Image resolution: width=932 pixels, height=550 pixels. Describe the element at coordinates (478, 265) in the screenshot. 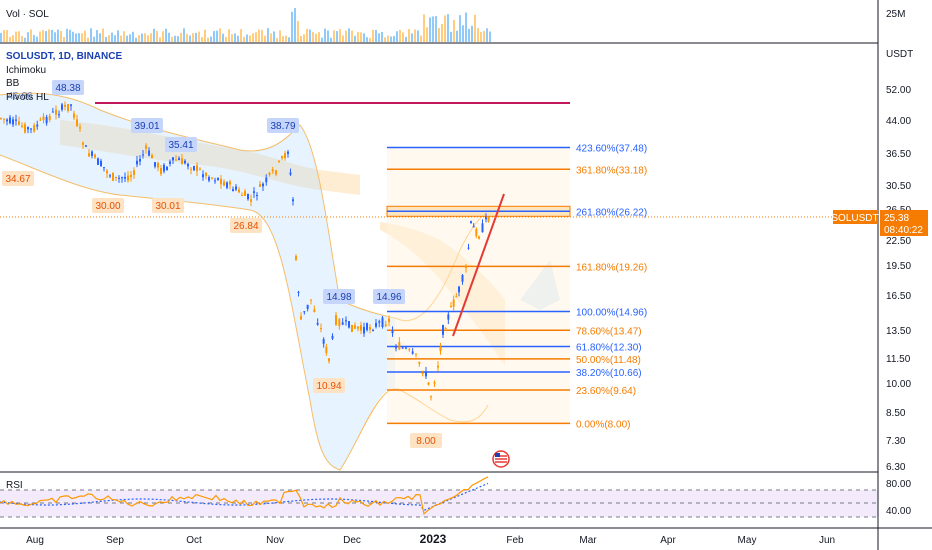

I see `trend-line` at that location.